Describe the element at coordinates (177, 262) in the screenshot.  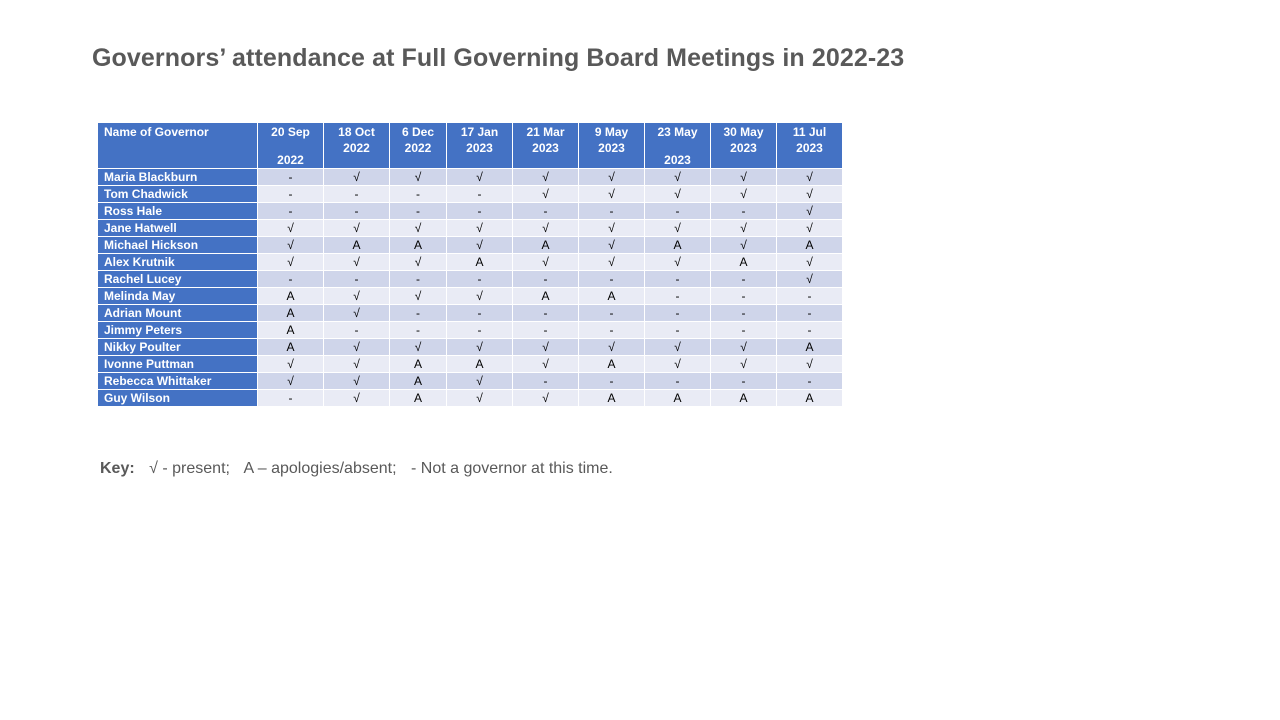
I see `governor-name: Alex Krutnik` at that location.